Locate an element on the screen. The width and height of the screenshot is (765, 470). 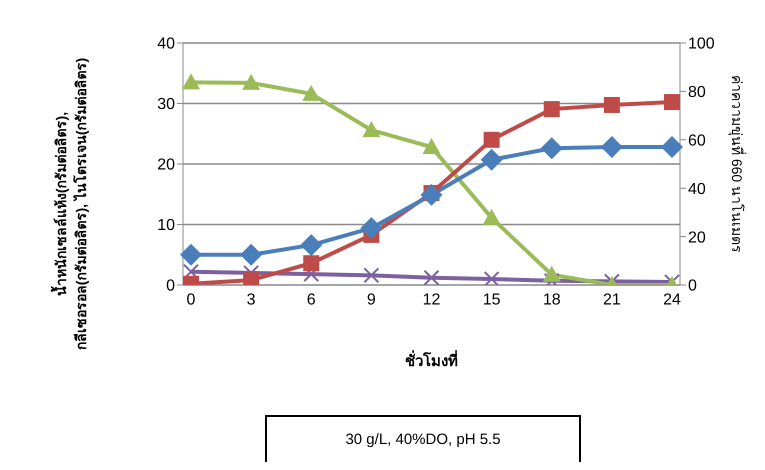
y2-tick-label: 60 is located at coordinates (697, 141).